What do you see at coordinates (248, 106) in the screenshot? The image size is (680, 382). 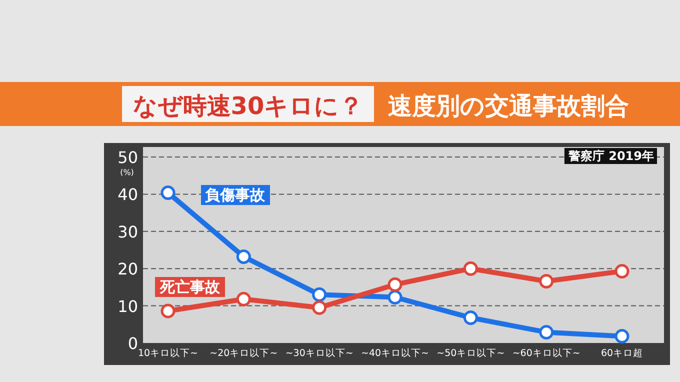 I see `chart-title: なぜ時速30キロに？` at bounding box center [248, 106].